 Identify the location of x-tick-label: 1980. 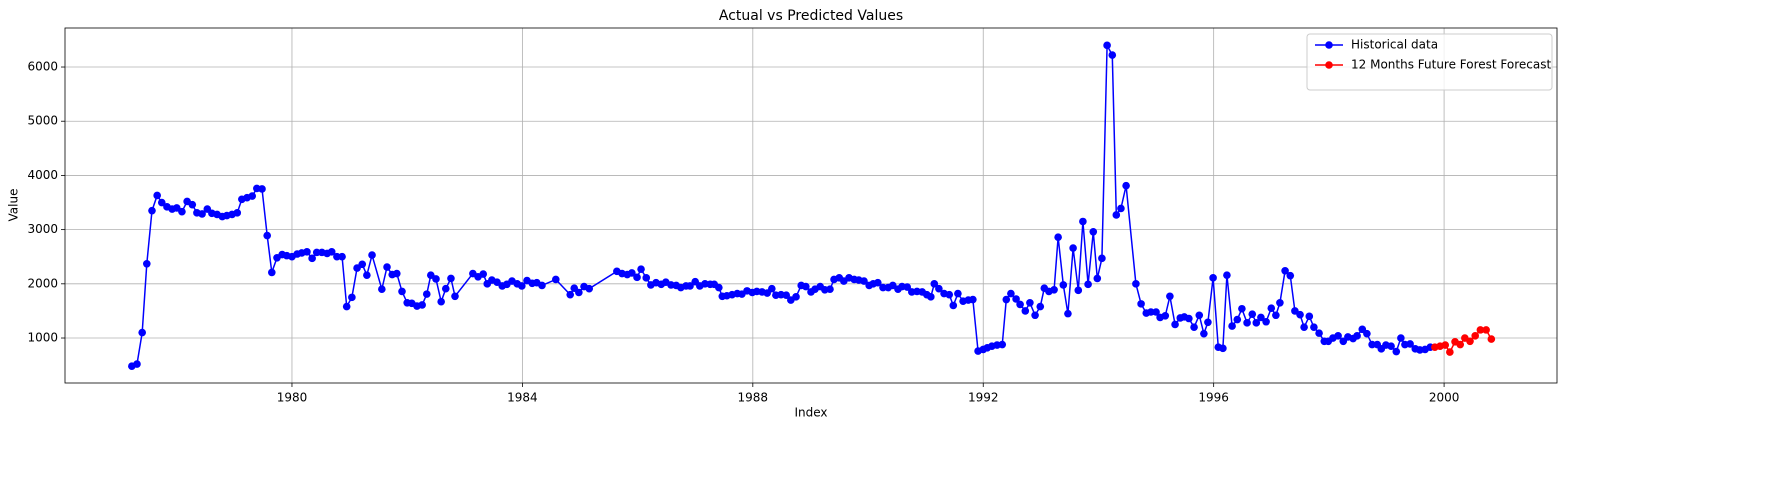
(292, 398).